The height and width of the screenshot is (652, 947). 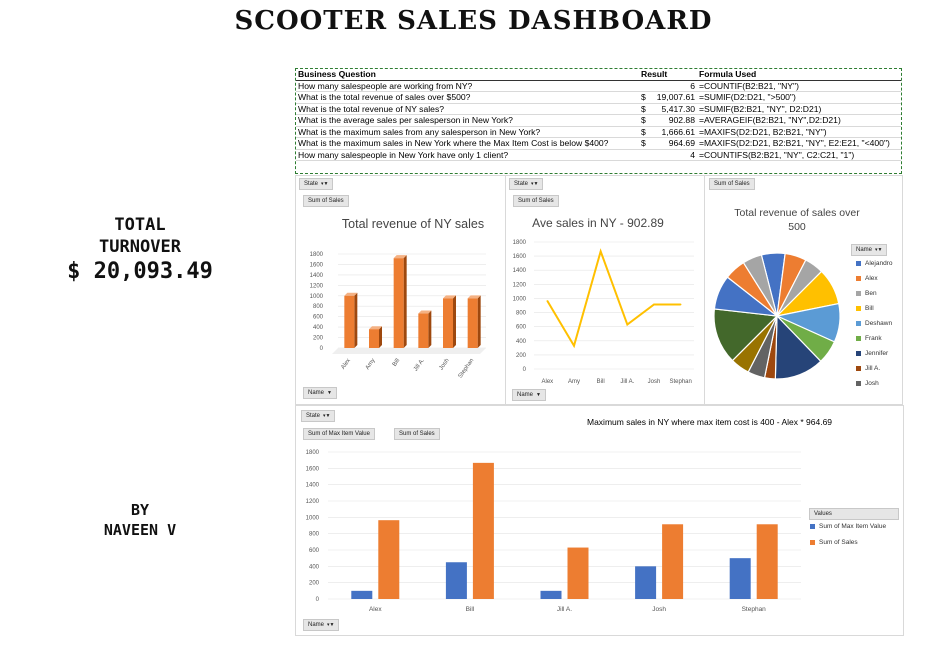 I want to click on legend-label: Sum of Max Item Value, so click(x=853, y=526).